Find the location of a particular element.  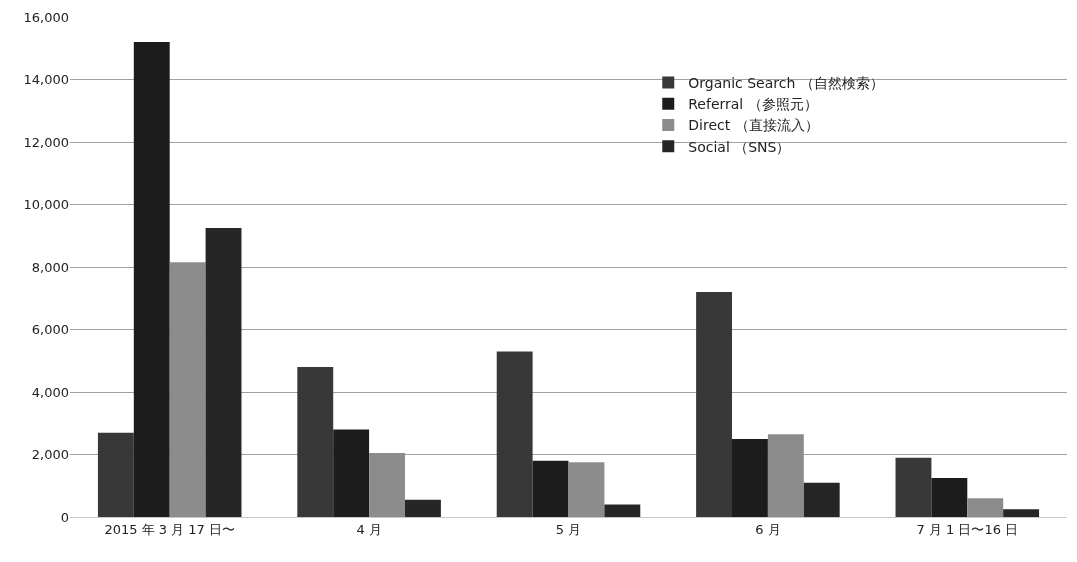

y-tick-label: 12,000 is located at coordinates (46, 142).